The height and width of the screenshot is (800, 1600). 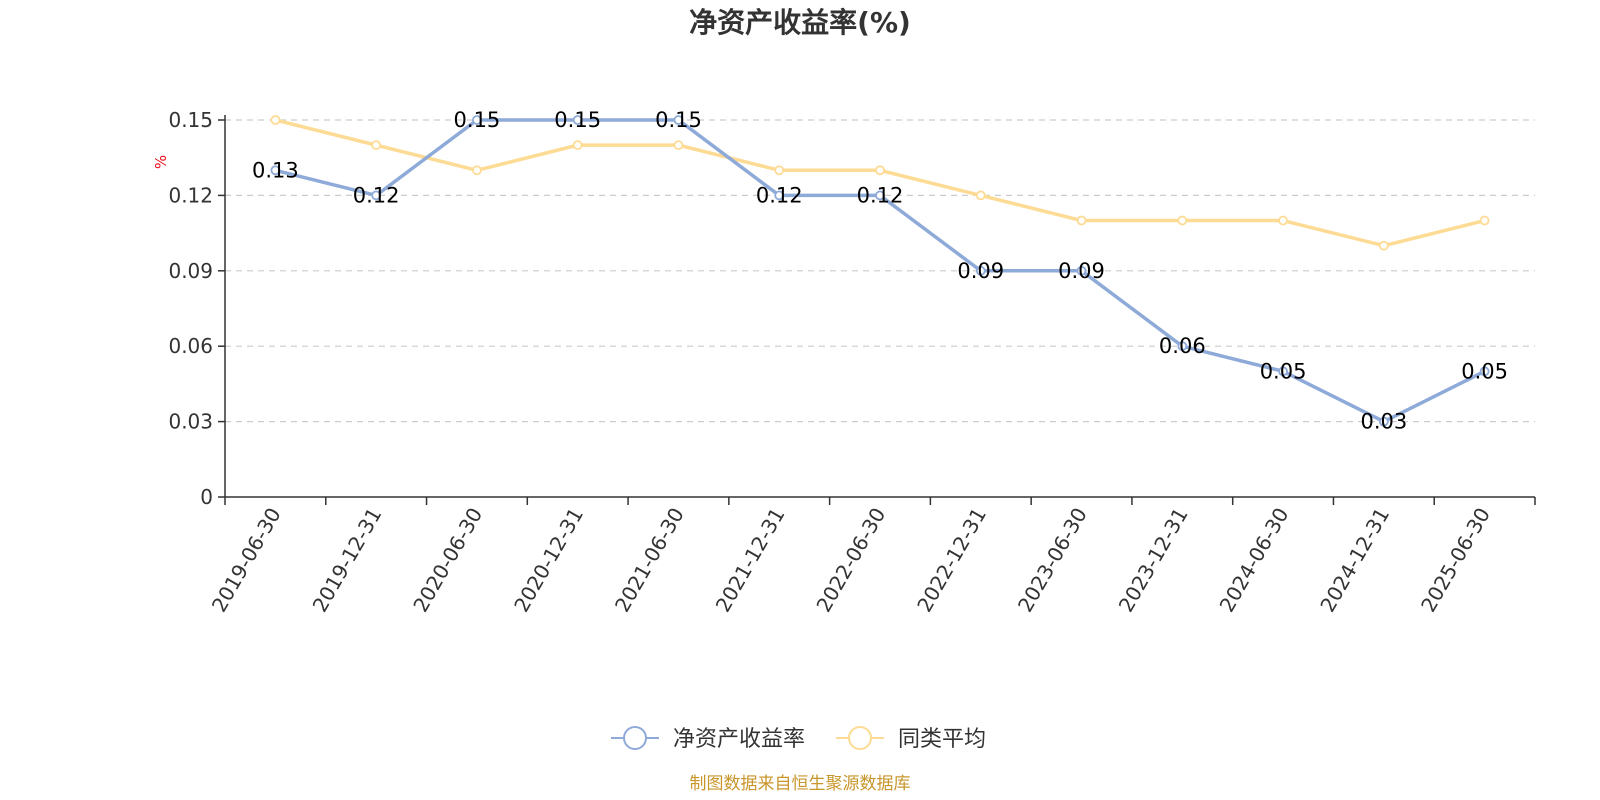 I want to click on data-label: 0.06, so click(x=1182, y=346).